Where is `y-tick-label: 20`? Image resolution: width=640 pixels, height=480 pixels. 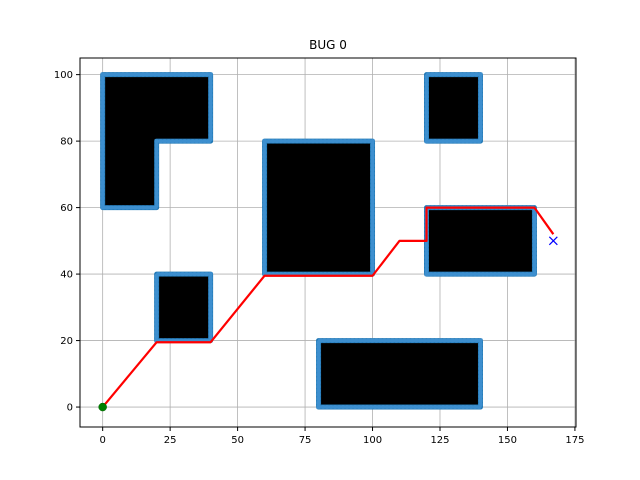 y-tick-label: 20 is located at coordinates (66, 341).